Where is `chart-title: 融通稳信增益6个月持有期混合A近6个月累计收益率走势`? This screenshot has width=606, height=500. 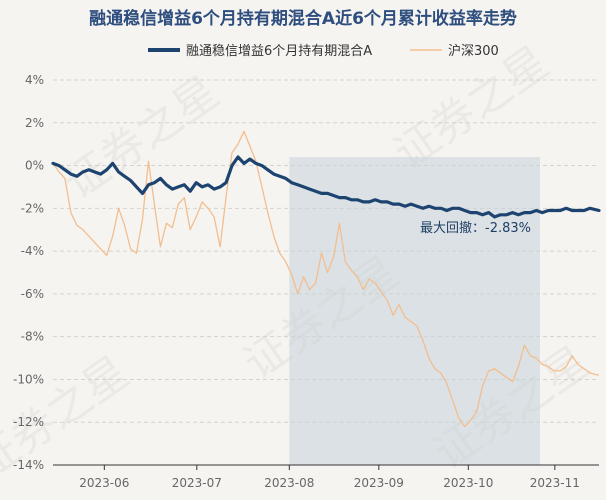 chart-title: 融通稳信增益6个月持有期混合A近6个月累计收益率走势 is located at coordinates (303, 18).